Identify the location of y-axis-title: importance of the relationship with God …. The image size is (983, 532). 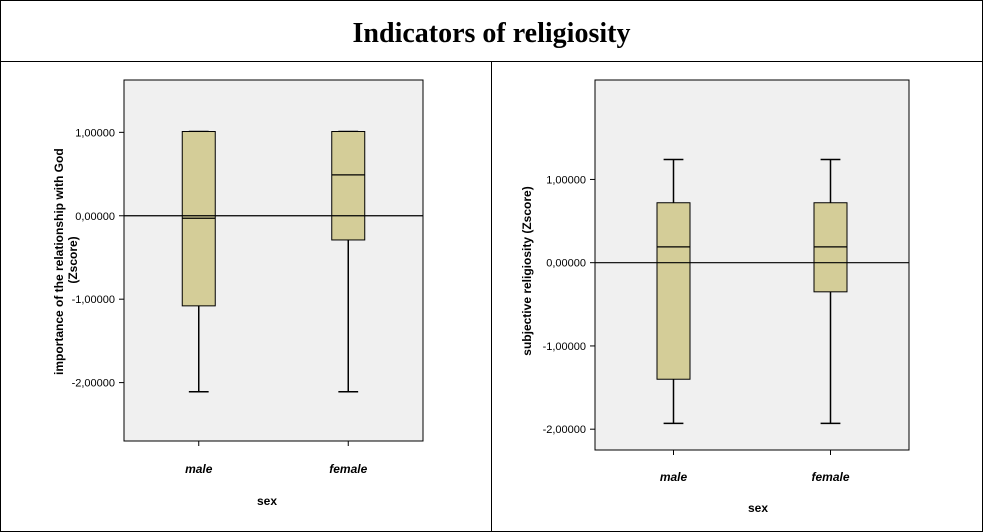
(66, 260).